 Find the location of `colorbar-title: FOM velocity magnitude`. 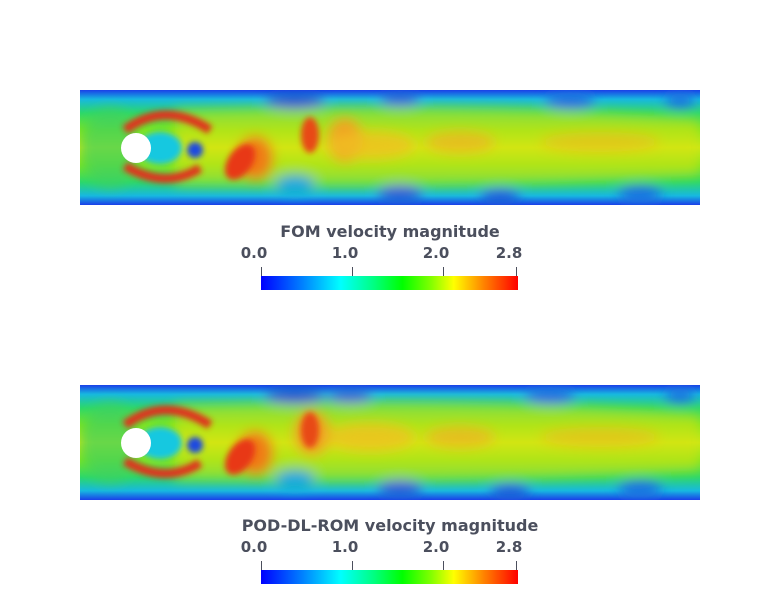

colorbar-title: FOM velocity magnitude is located at coordinates (390, 231).